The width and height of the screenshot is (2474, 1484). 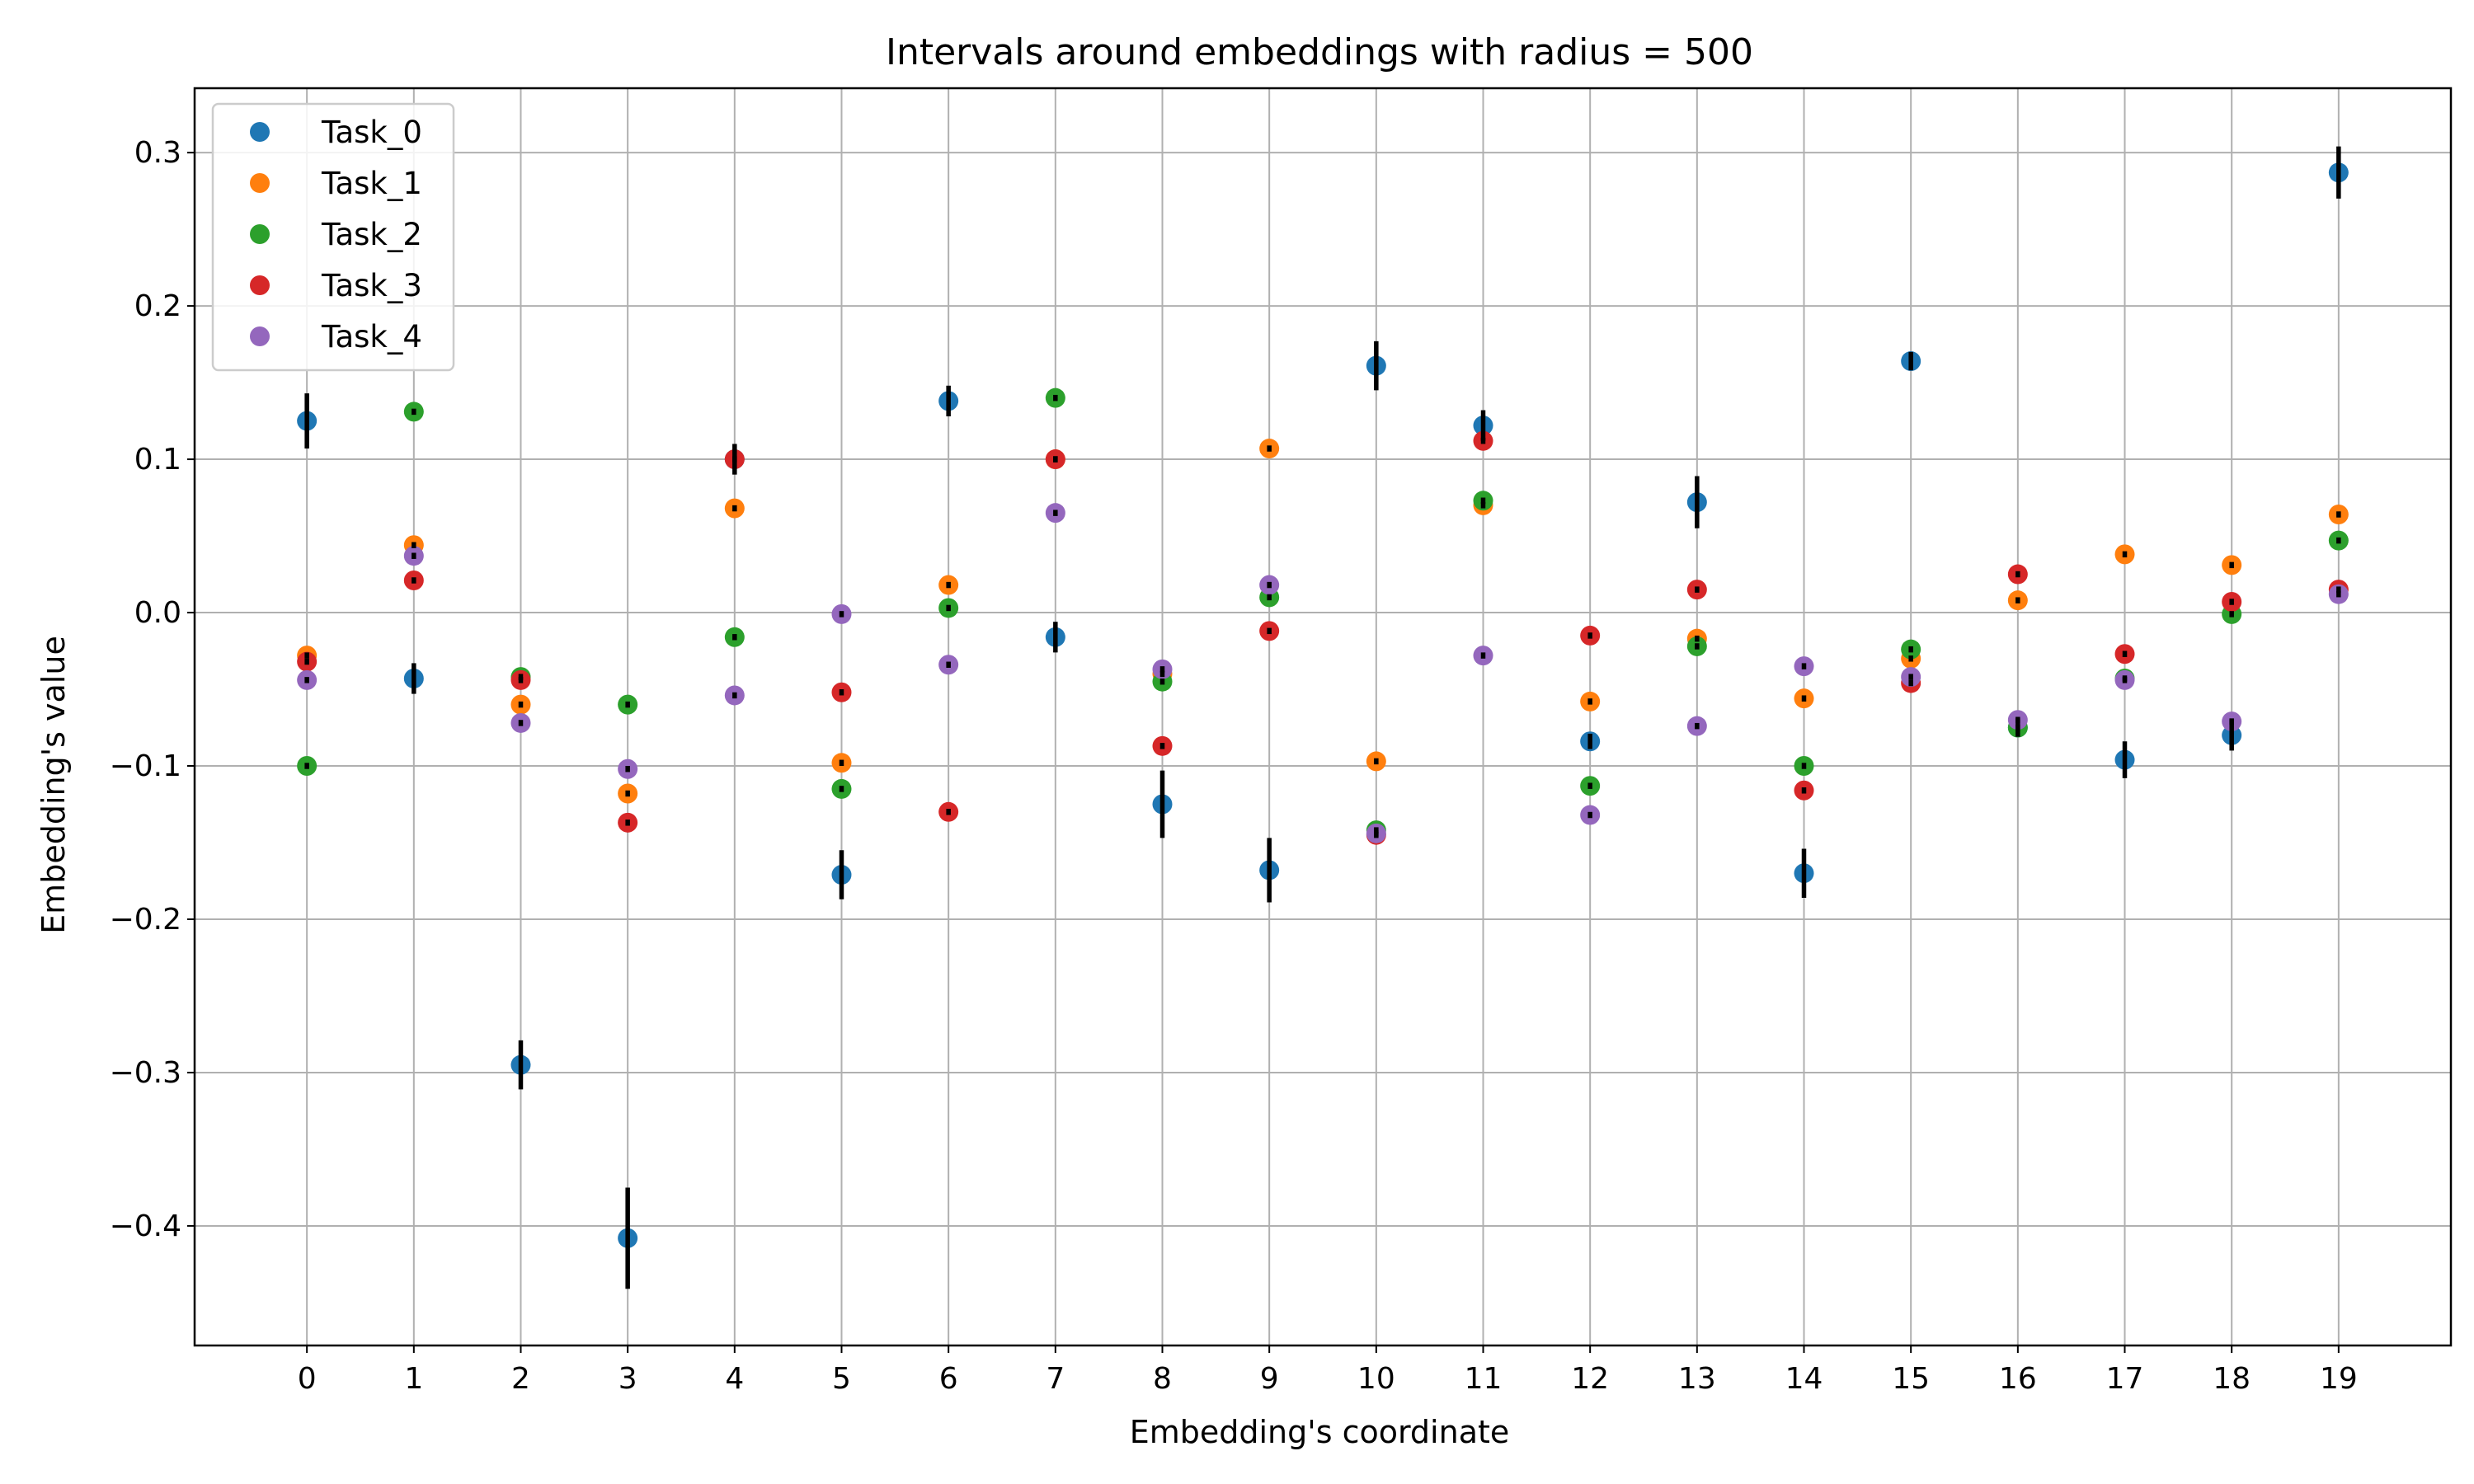 I want to click on x-tick-label: 6, so click(x=948, y=1379).